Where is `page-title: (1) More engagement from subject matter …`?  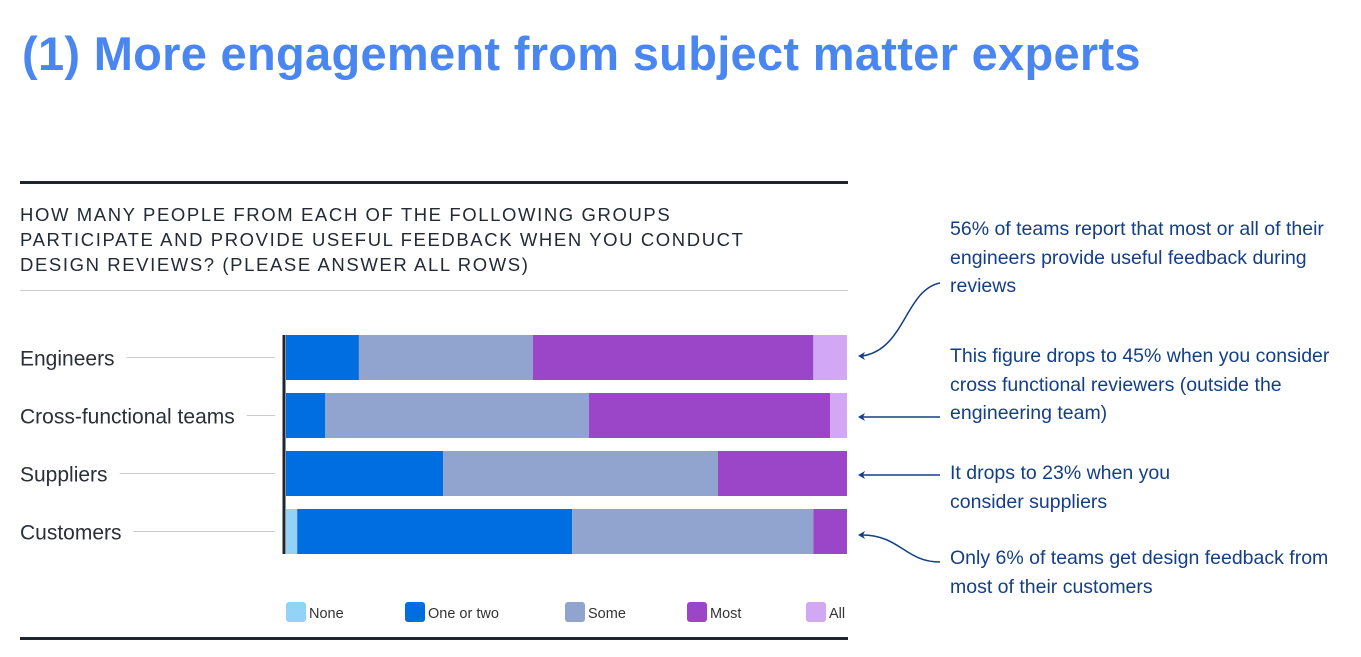
page-title: (1) More engagement from subject matter … is located at coordinates (581, 53).